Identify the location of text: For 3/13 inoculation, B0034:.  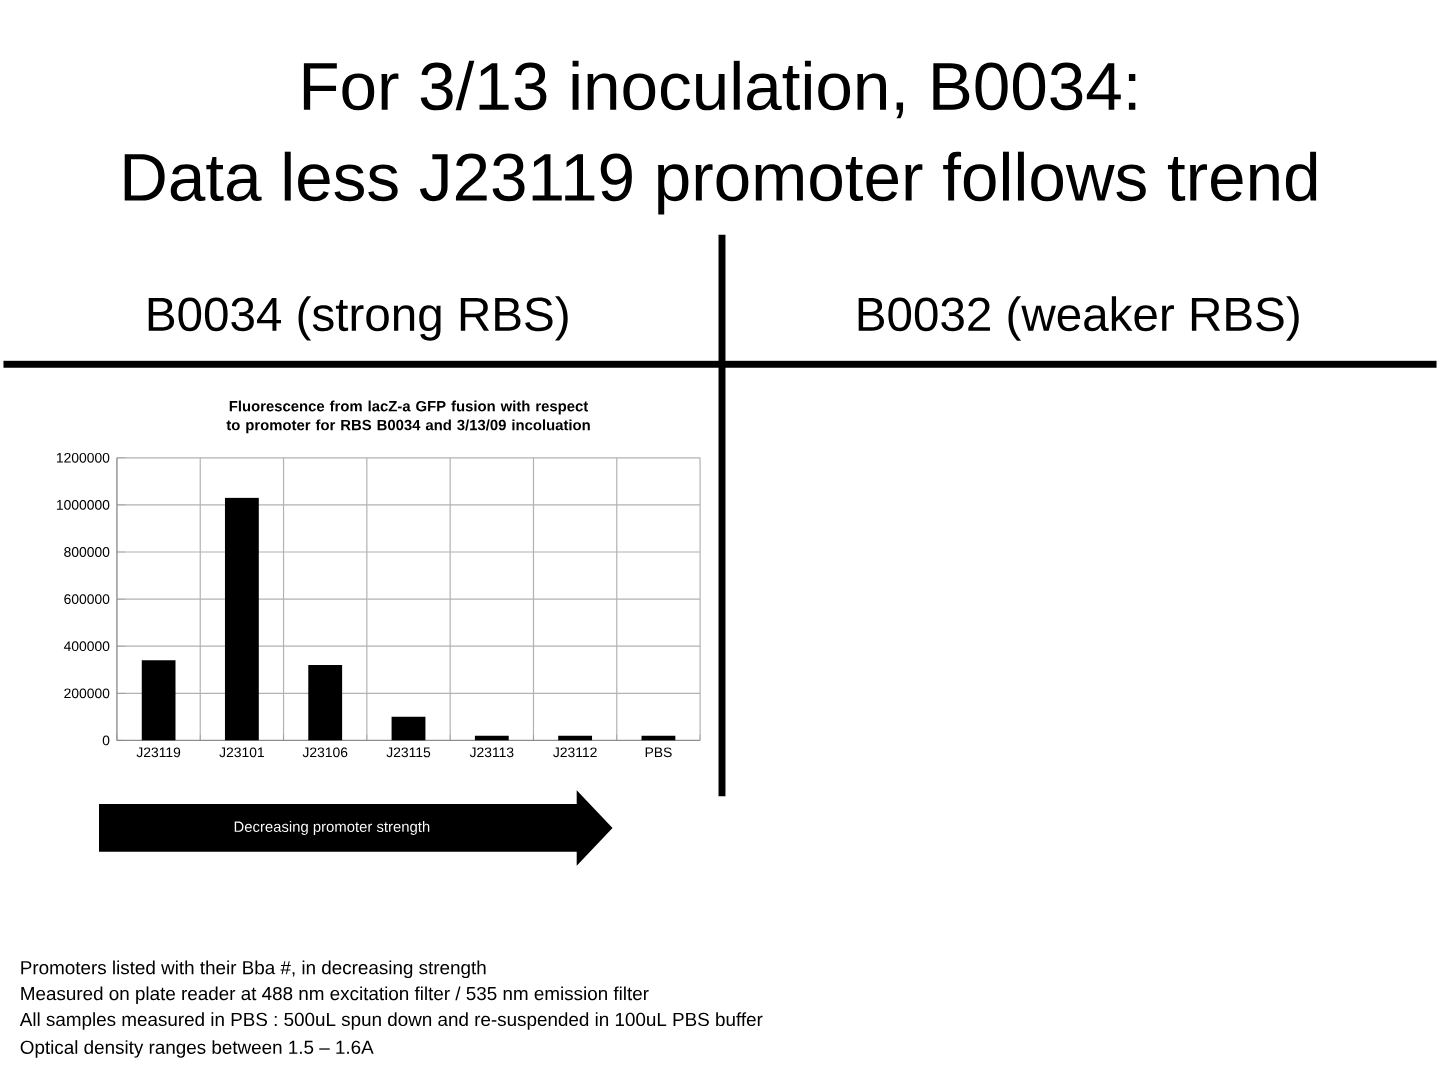
(719, 89).